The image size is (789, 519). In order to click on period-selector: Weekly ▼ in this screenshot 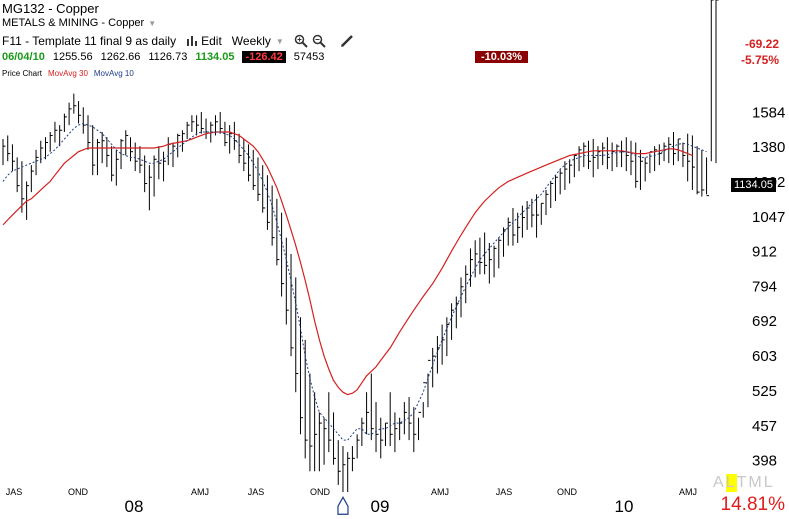, I will do `click(258, 41)`.